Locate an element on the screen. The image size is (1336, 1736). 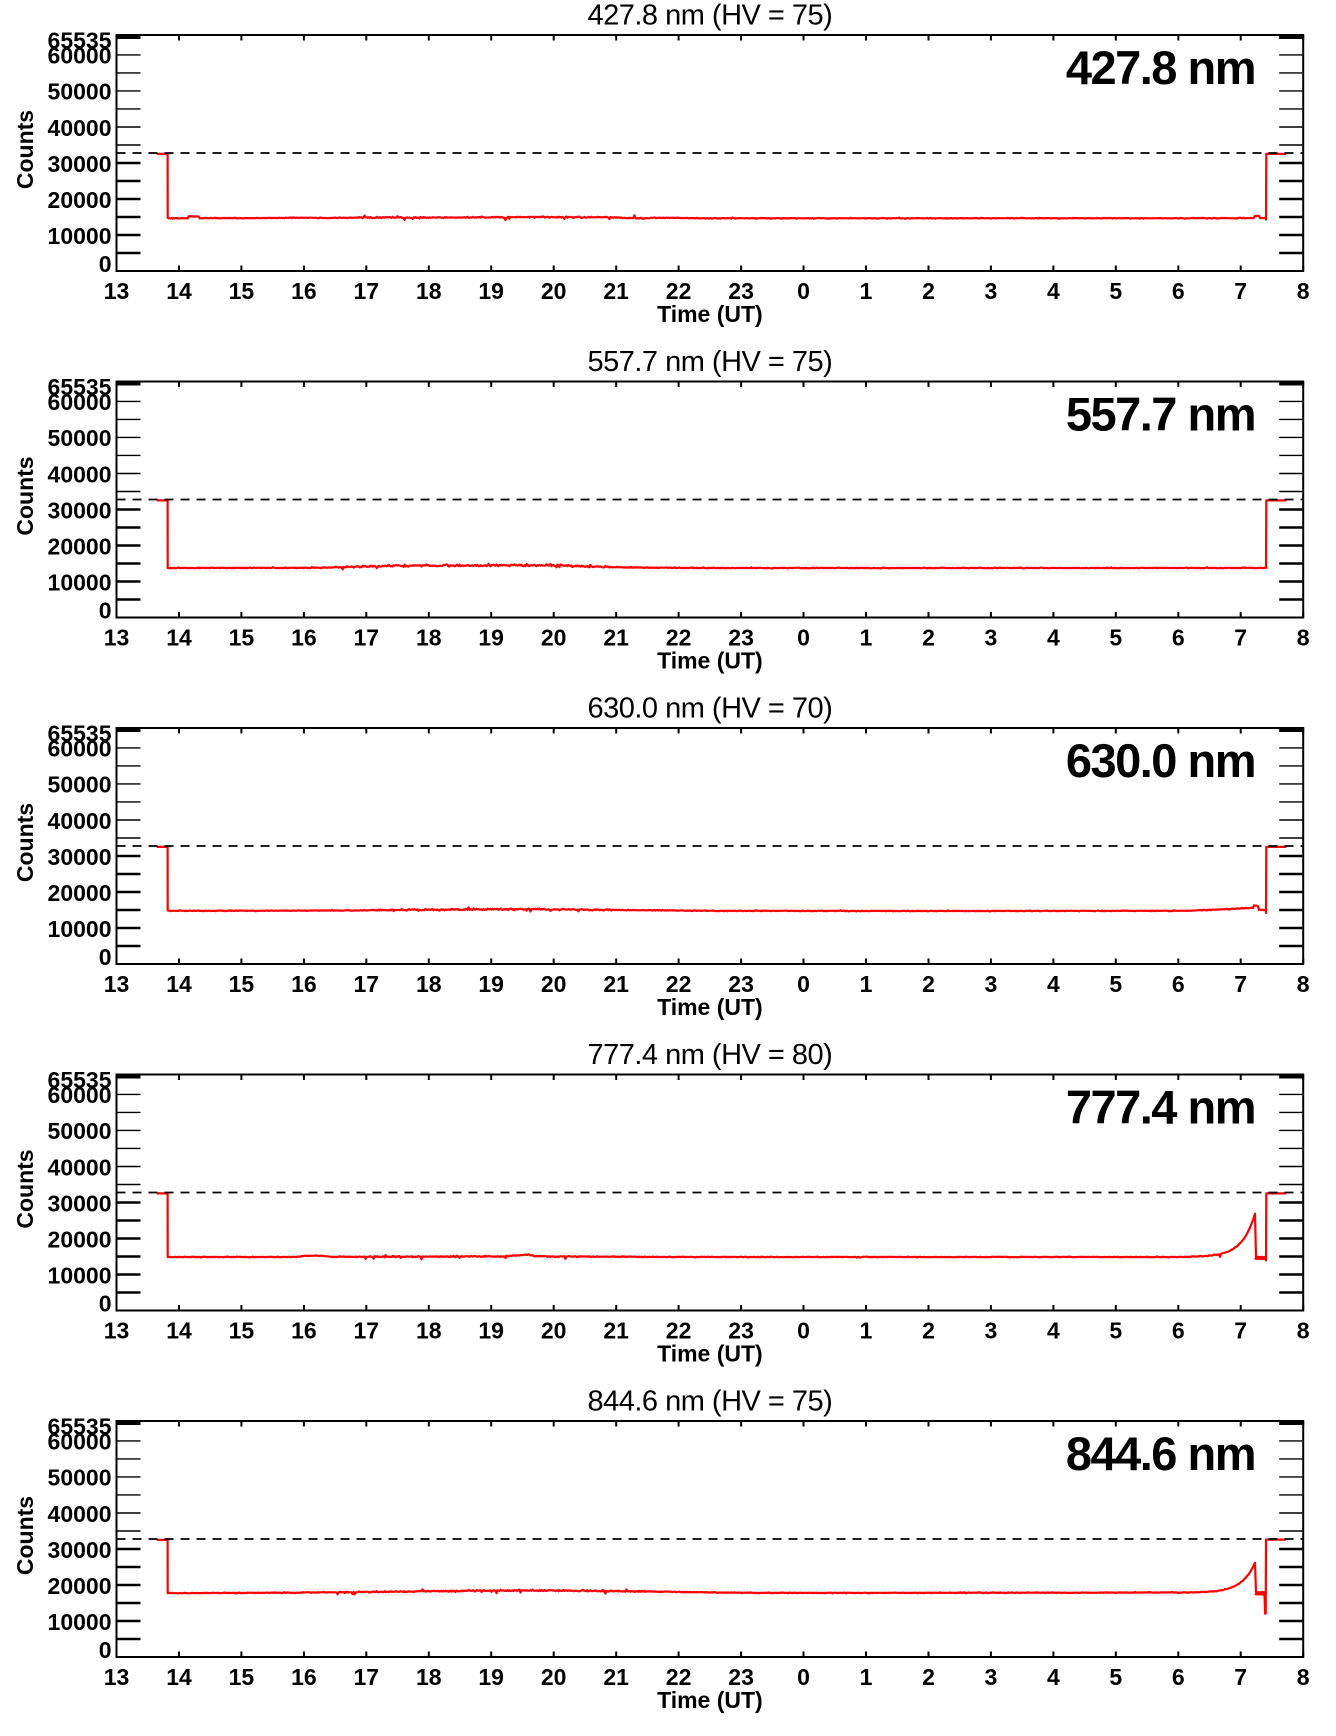
svg-text: 427.8 nm is located at coordinates (1160, 67).